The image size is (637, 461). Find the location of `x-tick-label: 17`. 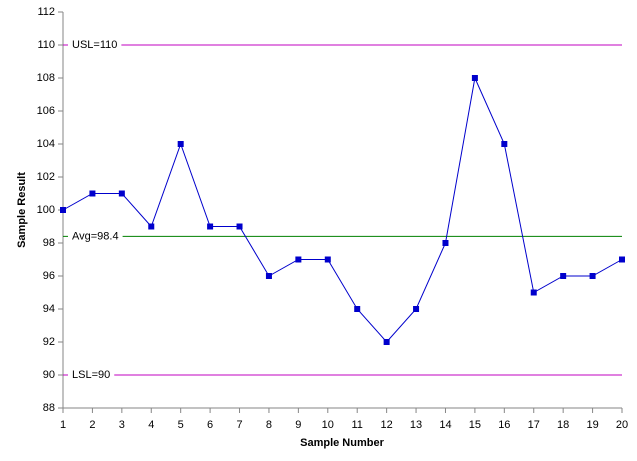

x-tick-label: 17 is located at coordinates (534, 425).